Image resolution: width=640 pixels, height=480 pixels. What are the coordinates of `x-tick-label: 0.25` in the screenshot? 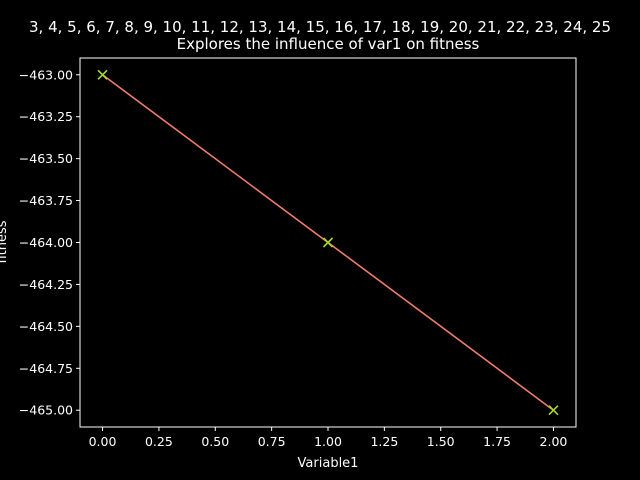 It's located at (159, 441).